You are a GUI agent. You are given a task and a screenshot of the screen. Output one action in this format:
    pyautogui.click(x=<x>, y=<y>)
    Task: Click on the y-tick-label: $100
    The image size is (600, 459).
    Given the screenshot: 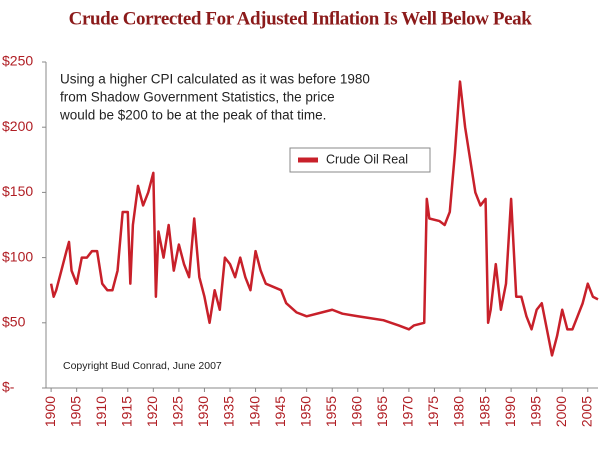 What is the action you would take?
    pyautogui.click(x=17, y=256)
    